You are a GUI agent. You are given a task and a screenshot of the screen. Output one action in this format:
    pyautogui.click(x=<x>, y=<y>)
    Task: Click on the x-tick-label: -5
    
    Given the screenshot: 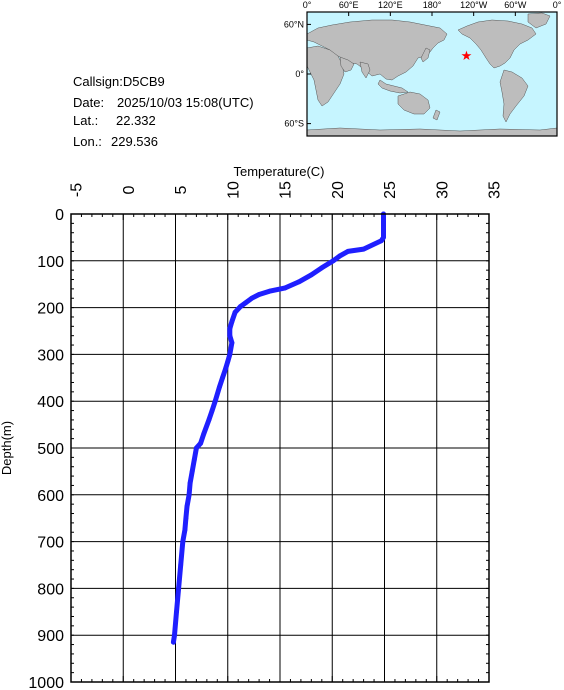 What is the action you would take?
    pyautogui.click(x=77, y=190)
    